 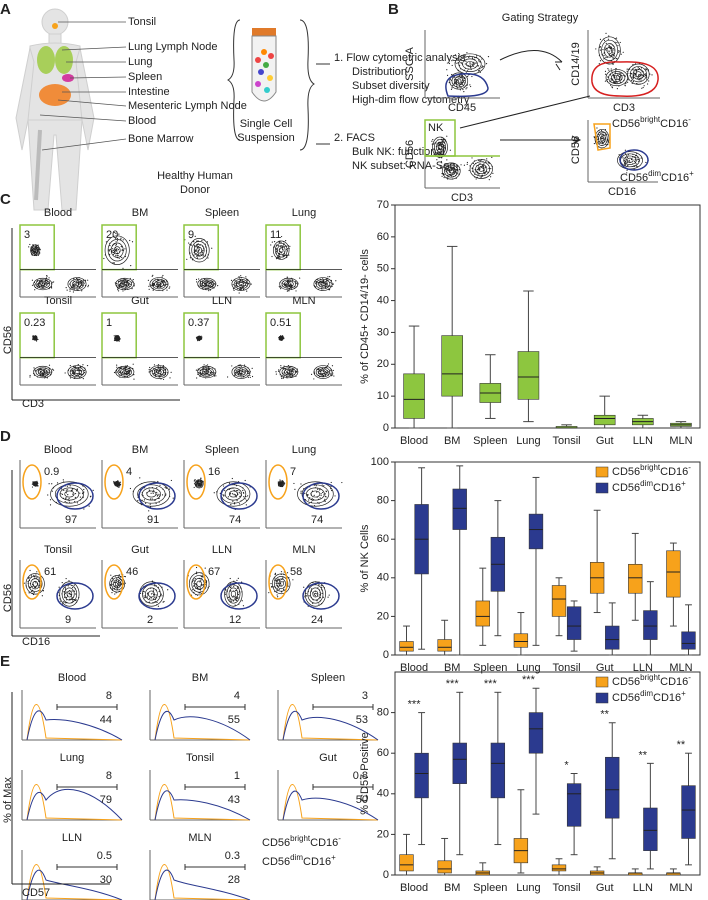 I want to click on y-tick-label: 100, so click(x=380, y=462).